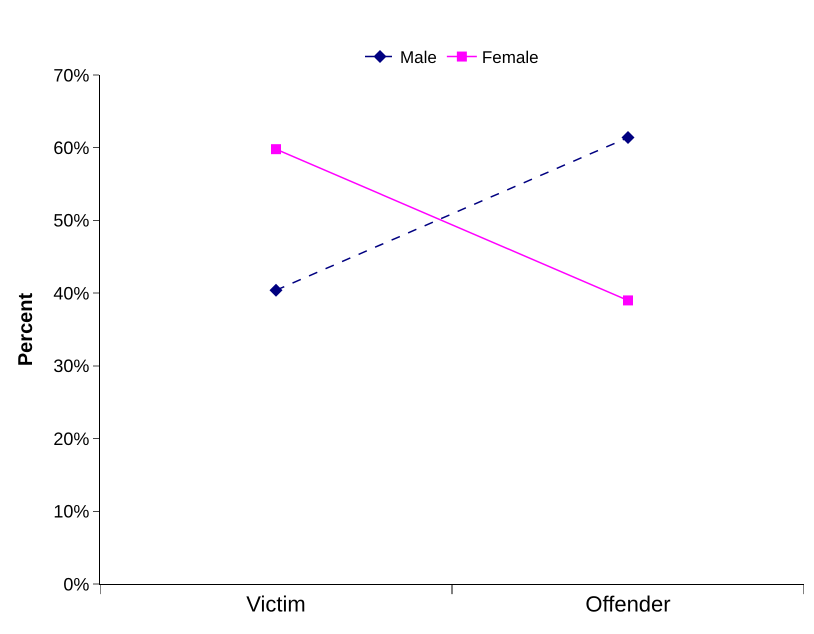  What do you see at coordinates (71, 293) in the screenshot?
I see `y-tick-label: 40%` at bounding box center [71, 293].